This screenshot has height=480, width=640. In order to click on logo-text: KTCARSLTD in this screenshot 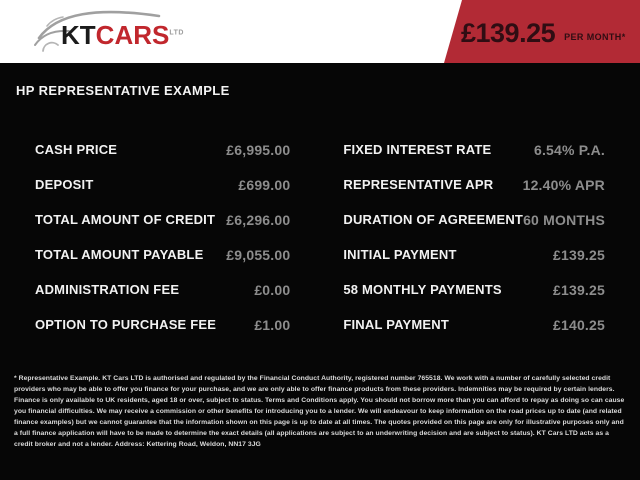, I will do `click(122, 35)`.